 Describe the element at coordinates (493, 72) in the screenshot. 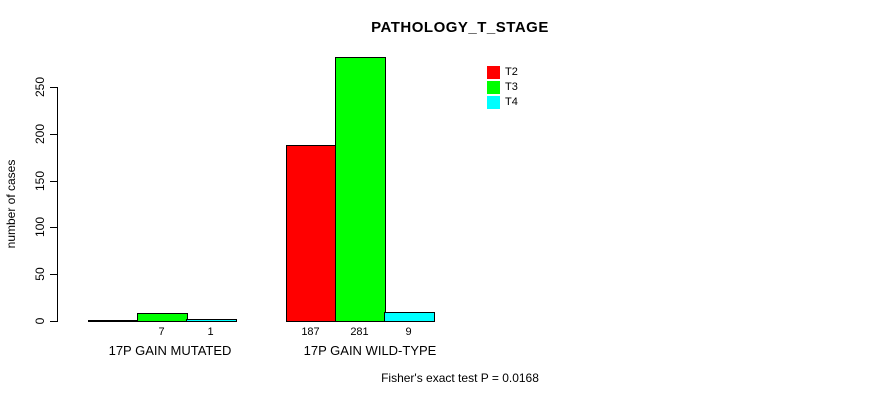

I see `legend-swatch-t2` at that location.